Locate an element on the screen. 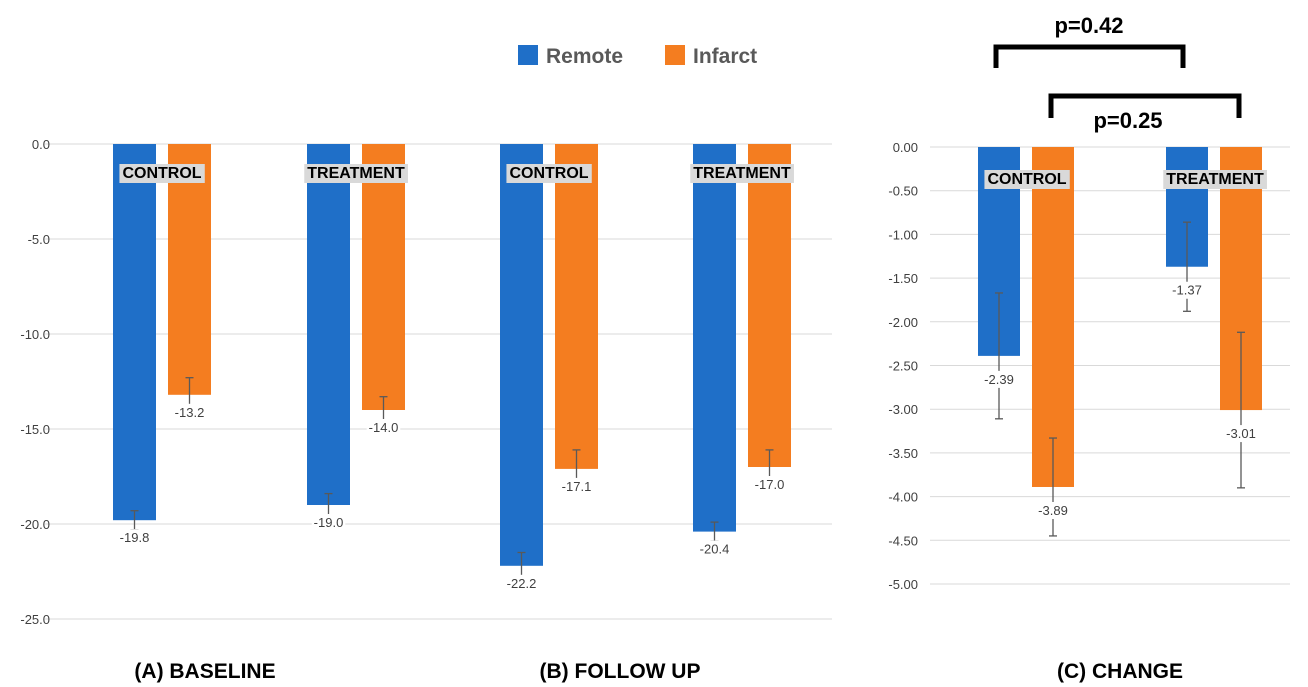  y-tick-label: -2.50 is located at coordinates (903, 366).